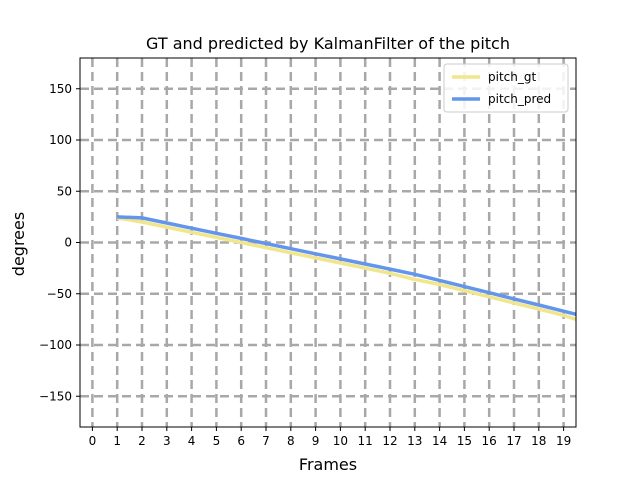  What do you see at coordinates (93, 441) in the screenshot?
I see `x-tick-label: 0` at bounding box center [93, 441].